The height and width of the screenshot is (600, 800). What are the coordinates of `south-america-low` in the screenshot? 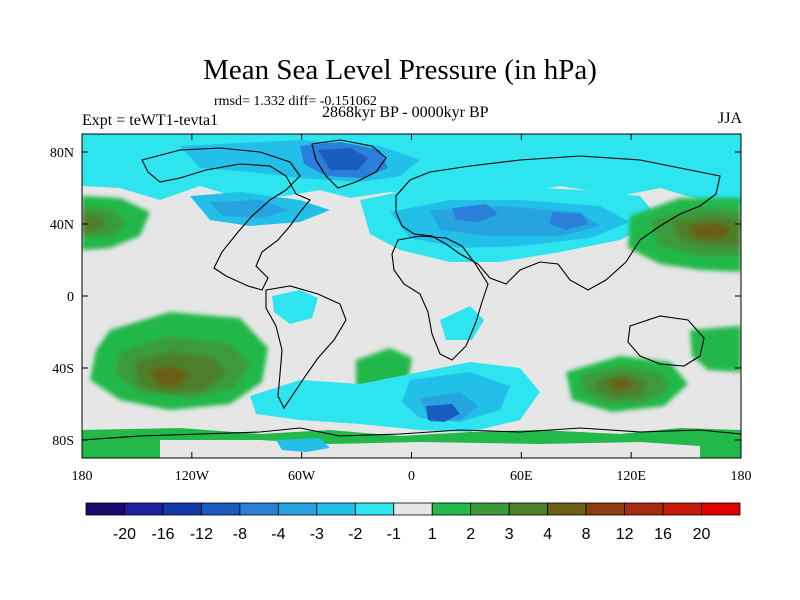 It's located at (295, 307).